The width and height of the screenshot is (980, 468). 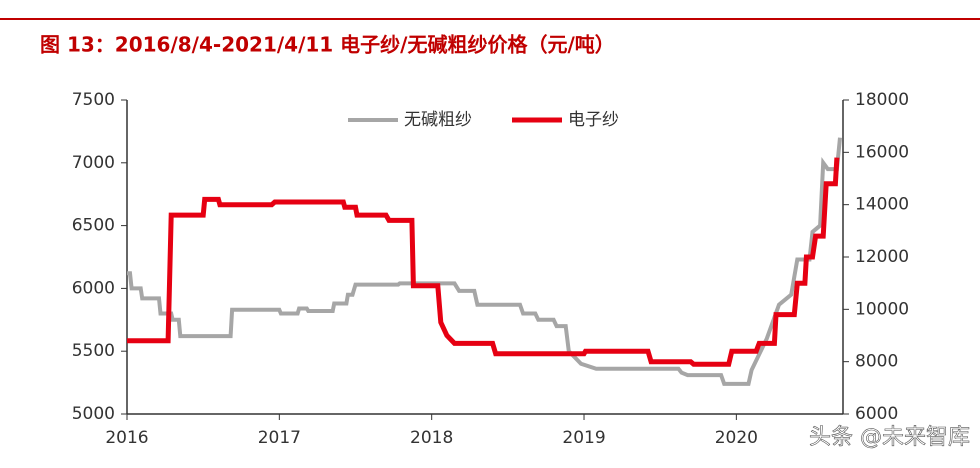 What do you see at coordinates (583, 438) in the screenshot?
I see `x-tick-label: 2019` at bounding box center [583, 438].